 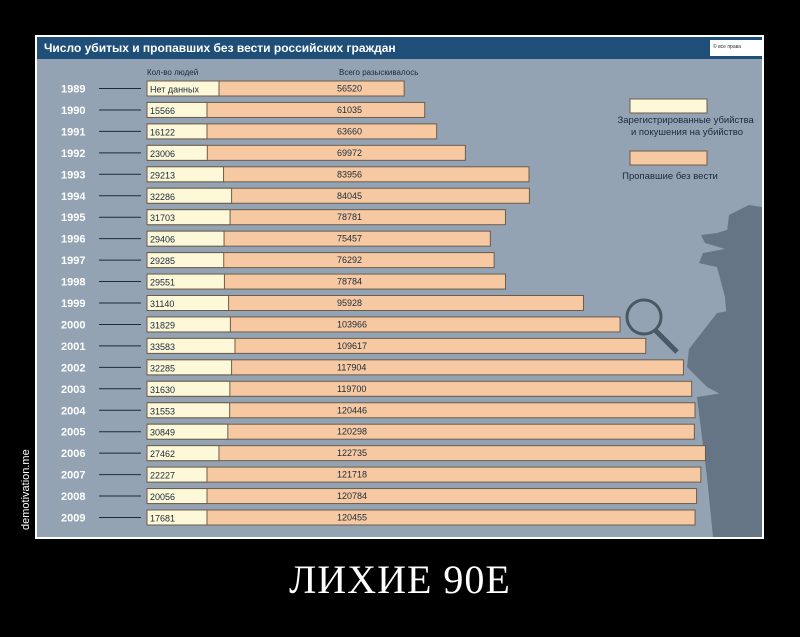 What do you see at coordinates (73, 325) in the screenshot?
I see `year-label: 2000` at bounding box center [73, 325].